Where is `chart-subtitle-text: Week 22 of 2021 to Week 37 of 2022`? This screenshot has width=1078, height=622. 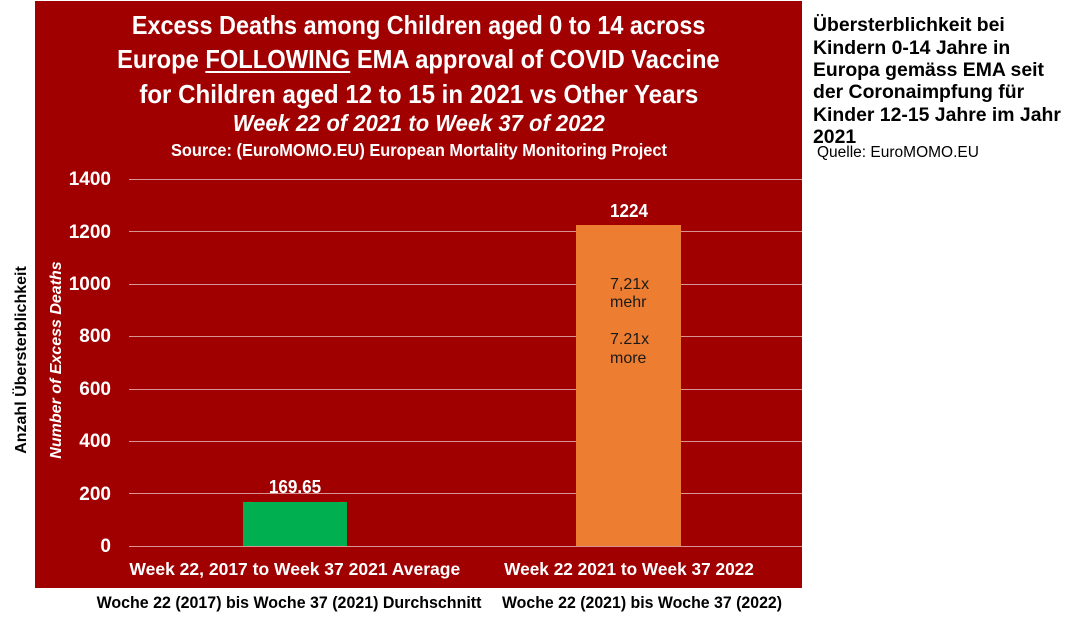
chart-subtitle-text: Week 22 of 2021 to Week 37 of 2022 is located at coordinates (418, 123).